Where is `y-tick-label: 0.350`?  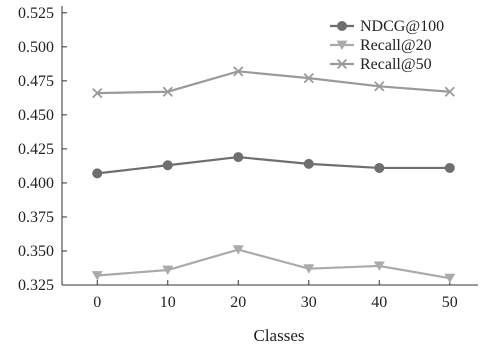
y-tick-label: 0.350 is located at coordinates (36, 251).